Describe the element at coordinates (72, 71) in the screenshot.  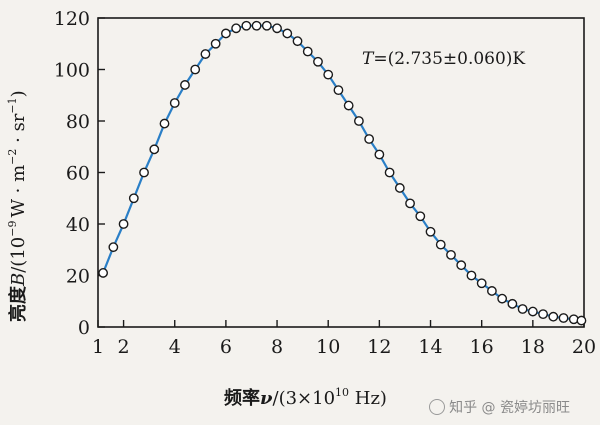
I see `y-tick-label: 100` at that location.